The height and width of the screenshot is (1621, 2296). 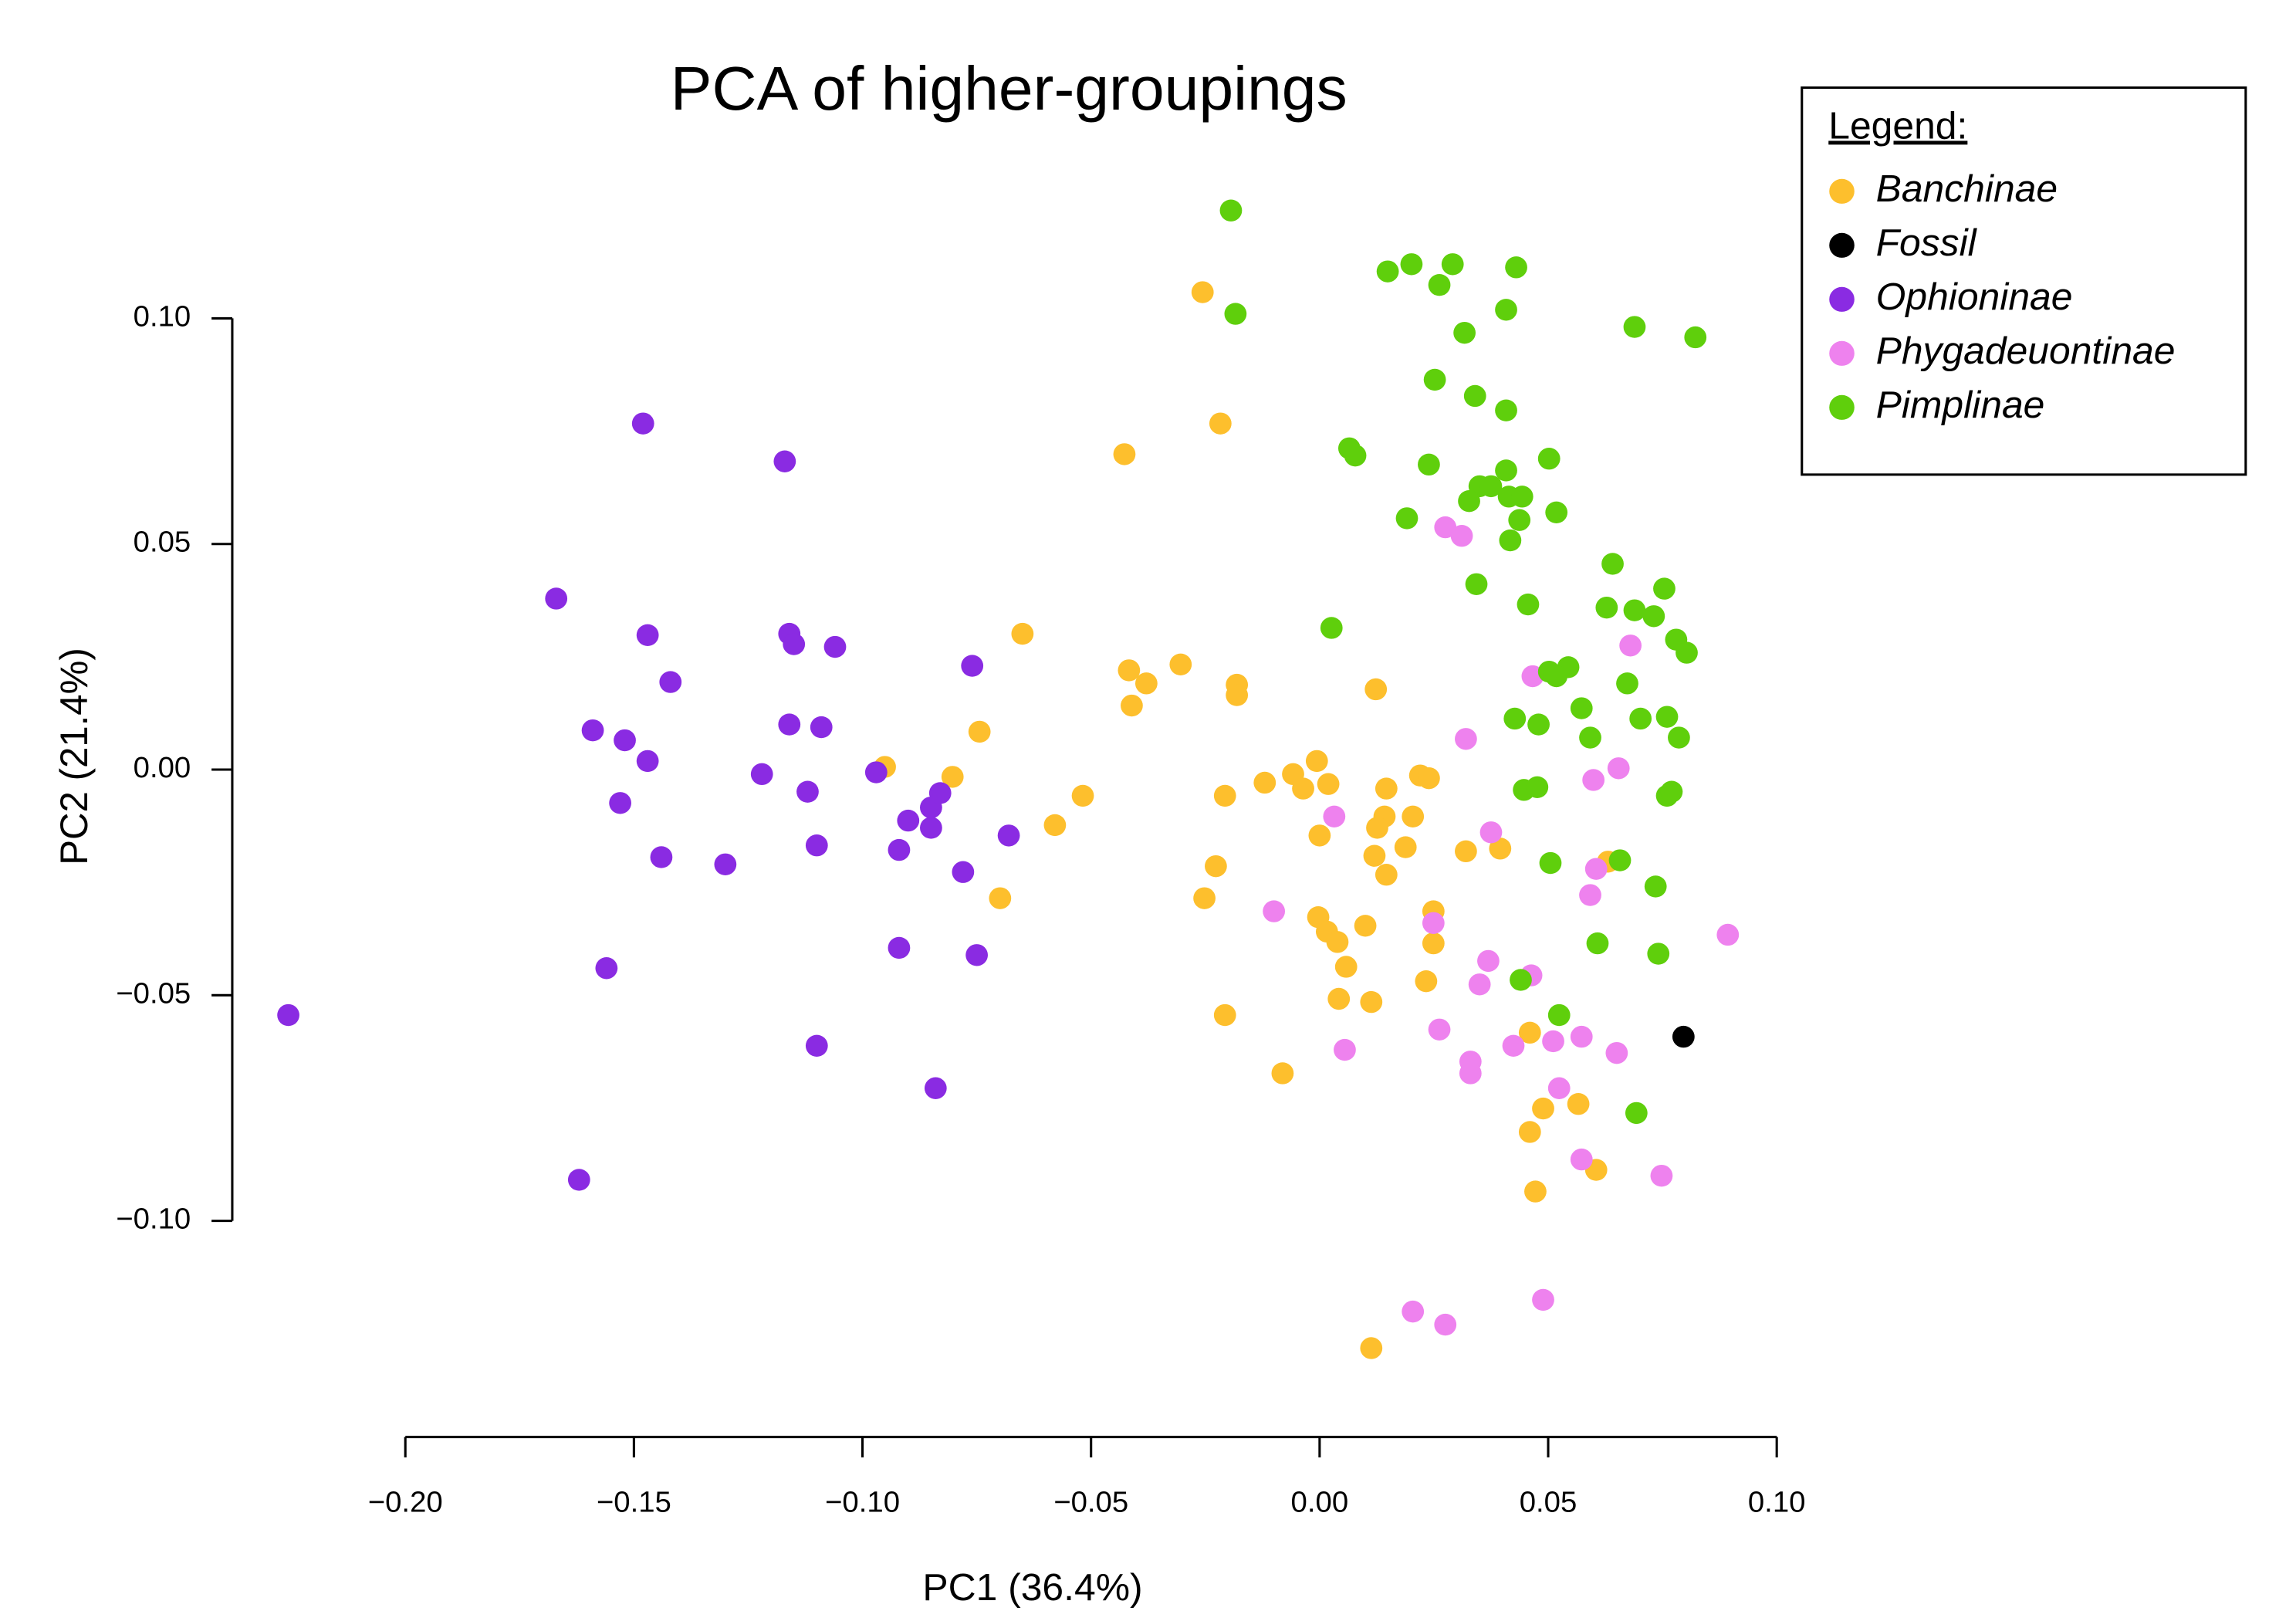 I want to click on x-tick-label: 0.05, so click(x=1548, y=1503).